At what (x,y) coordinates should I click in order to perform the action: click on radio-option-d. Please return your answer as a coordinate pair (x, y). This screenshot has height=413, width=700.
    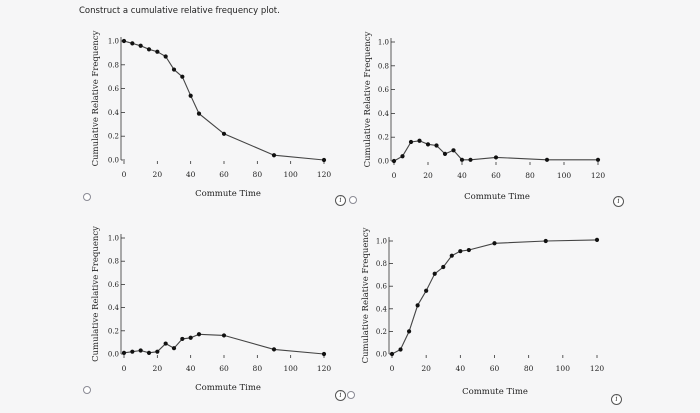
    Looking at the image, I should click on (351, 395).